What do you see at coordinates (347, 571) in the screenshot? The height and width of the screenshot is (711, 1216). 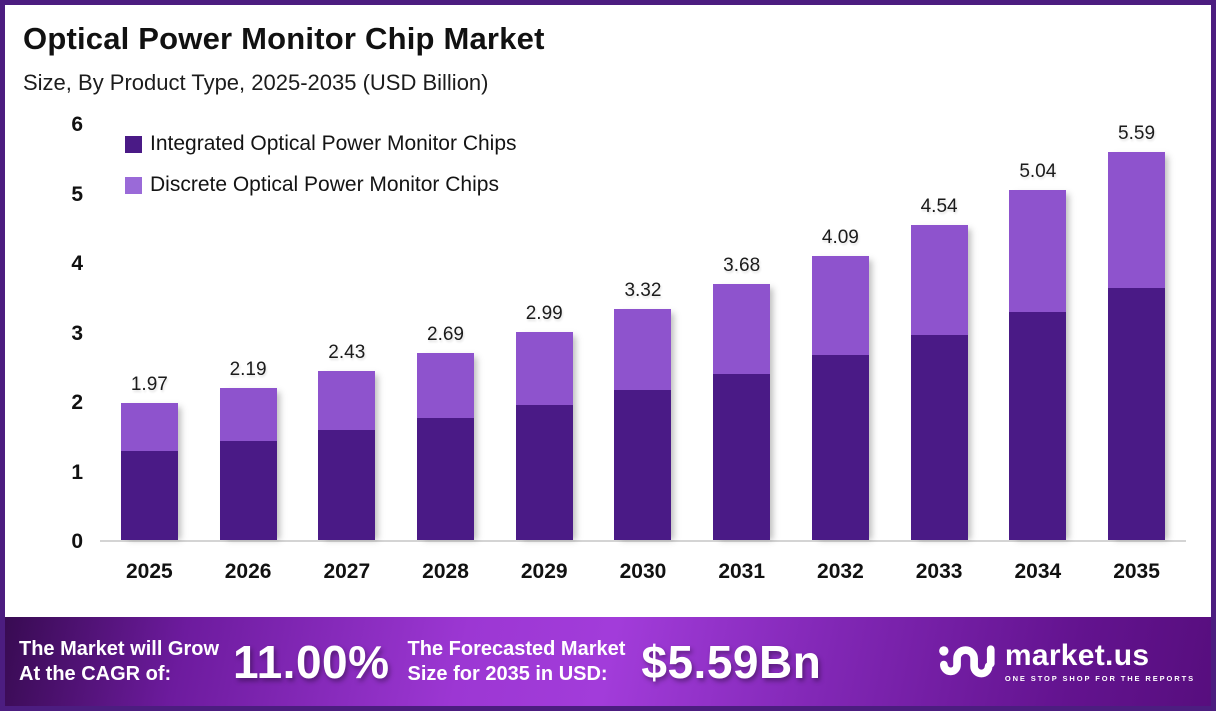 I see `x-label-2027: 2027` at bounding box center [347, 571].